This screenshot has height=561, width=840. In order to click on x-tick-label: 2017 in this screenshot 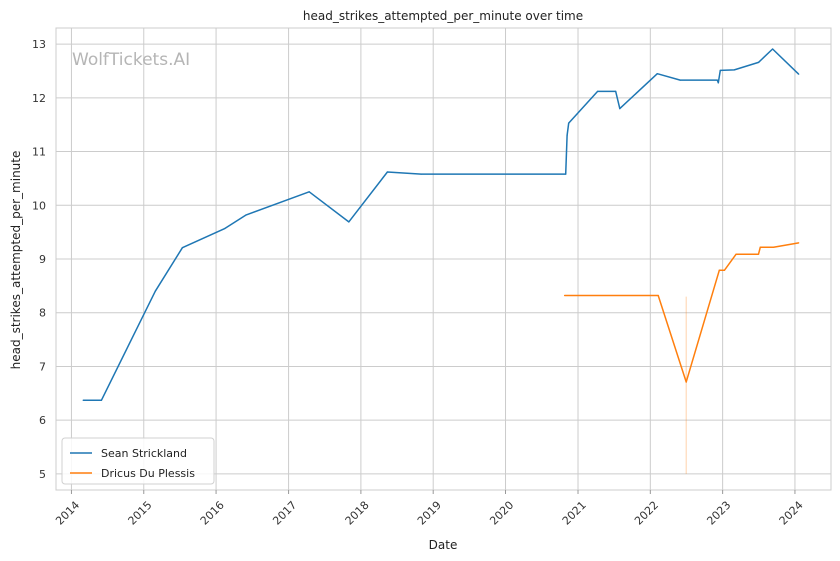, I will do `click(284, 513)`.